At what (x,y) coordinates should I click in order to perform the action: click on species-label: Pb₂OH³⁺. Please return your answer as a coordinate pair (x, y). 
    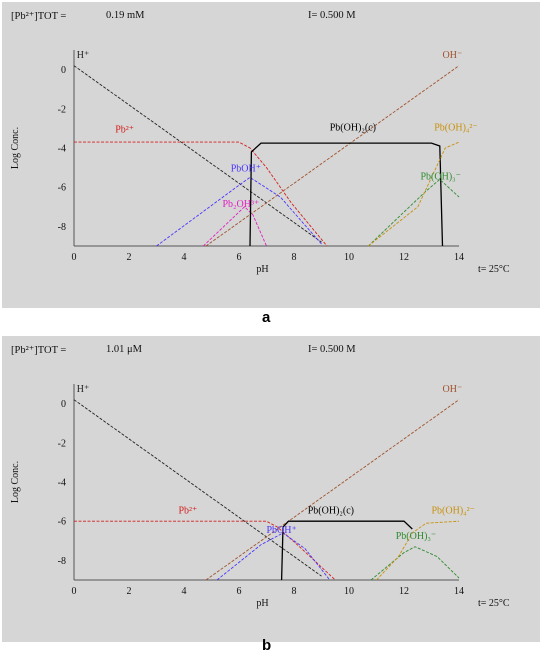
    Looking at the image, I should click on (241, 204).